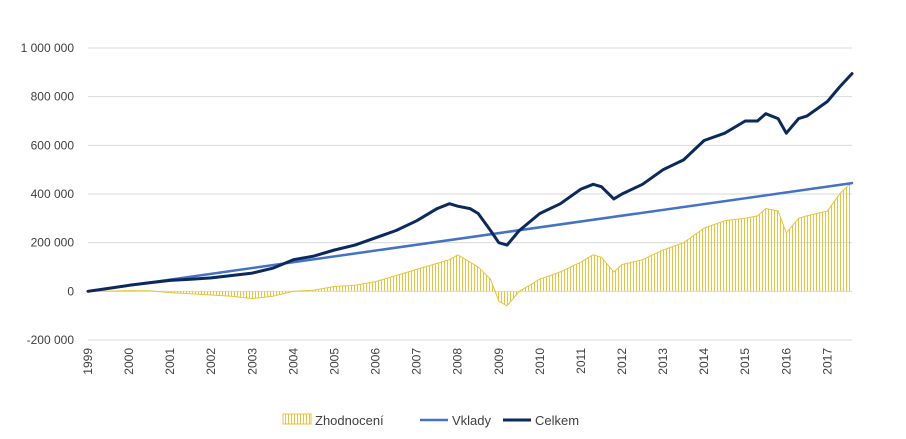 The image size is (906, 439). What do you see at coordinates (430, 420) in the screenshot?
I see `legend: Zhodnocení Vklady Celkem` at bounding box center [430, 420].